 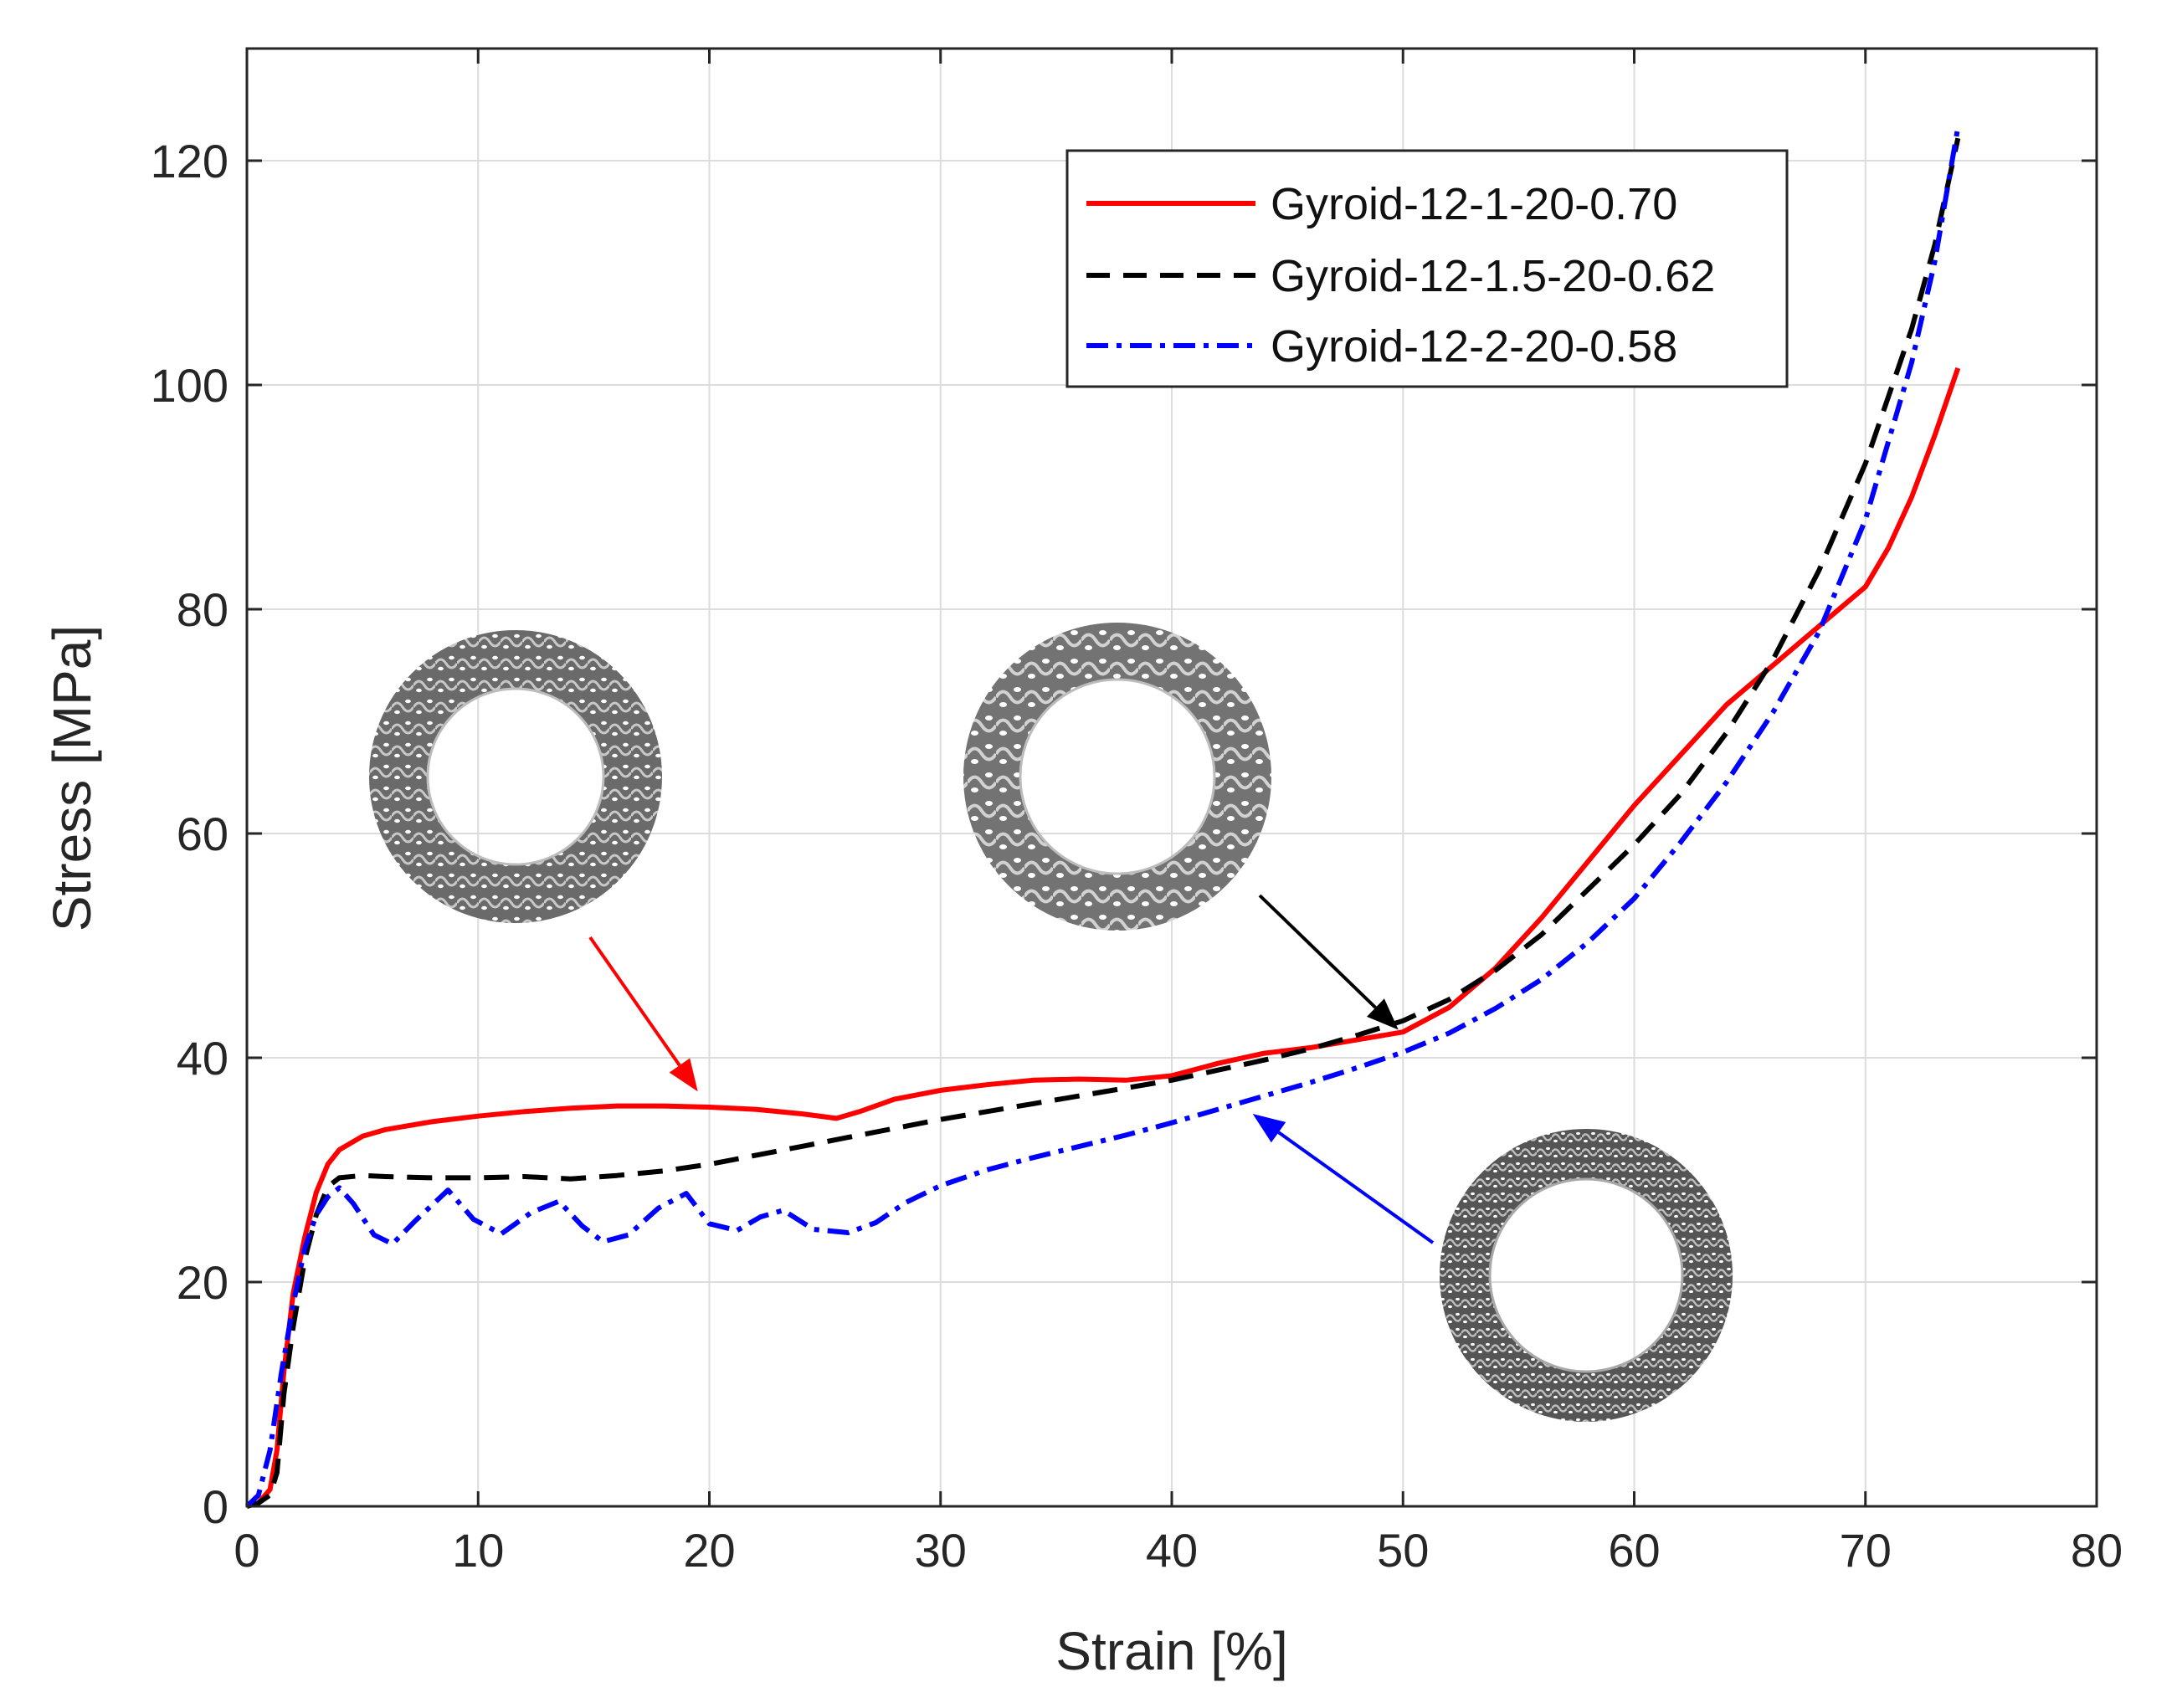 What do you see at coordinates (203, 609) in the screenshot?
I see `y-tick-label: 80` at bounding box center [203, 609].